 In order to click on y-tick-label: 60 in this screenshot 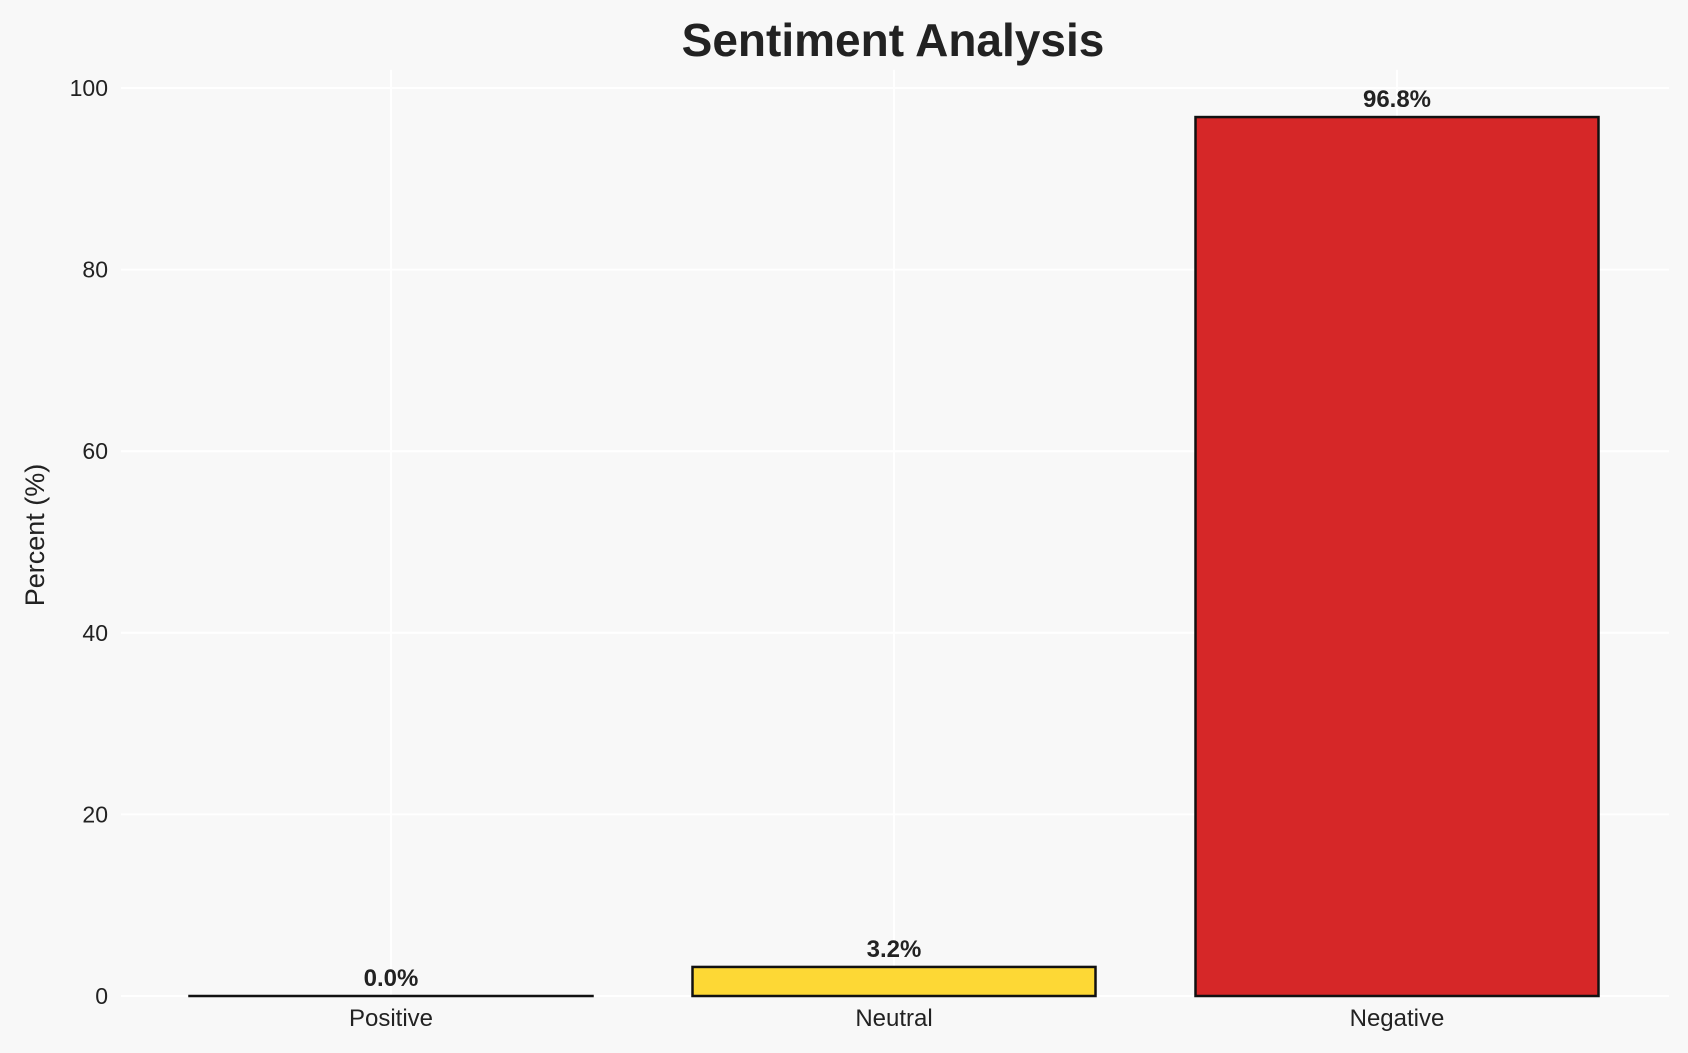, I will do `click(95, 451)`.